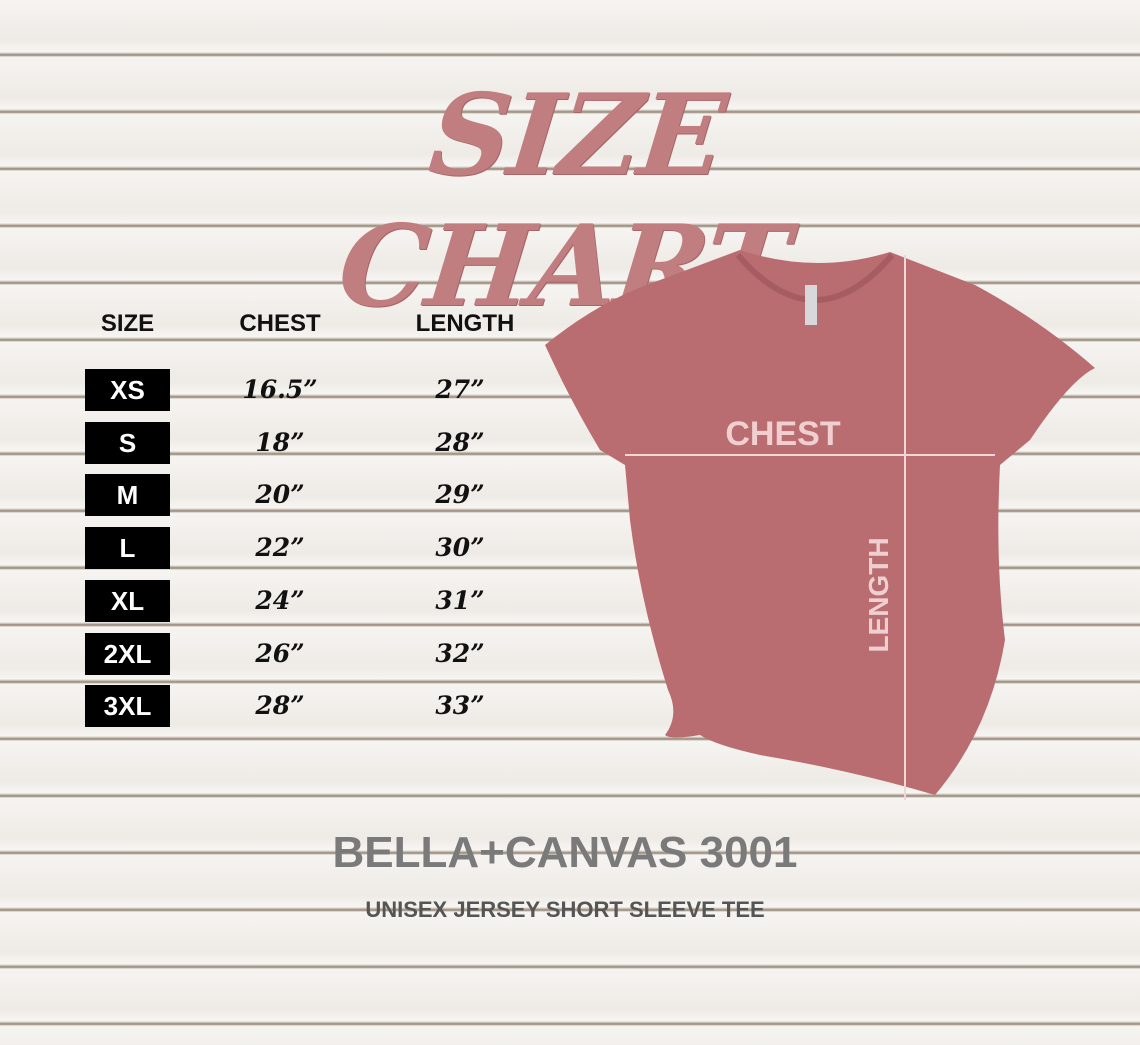 This screenshot has height=1045, width=1140. Describe the element at coordinates (280, 323) in the screenshot. I see `header-chest: CHEST` at that location.